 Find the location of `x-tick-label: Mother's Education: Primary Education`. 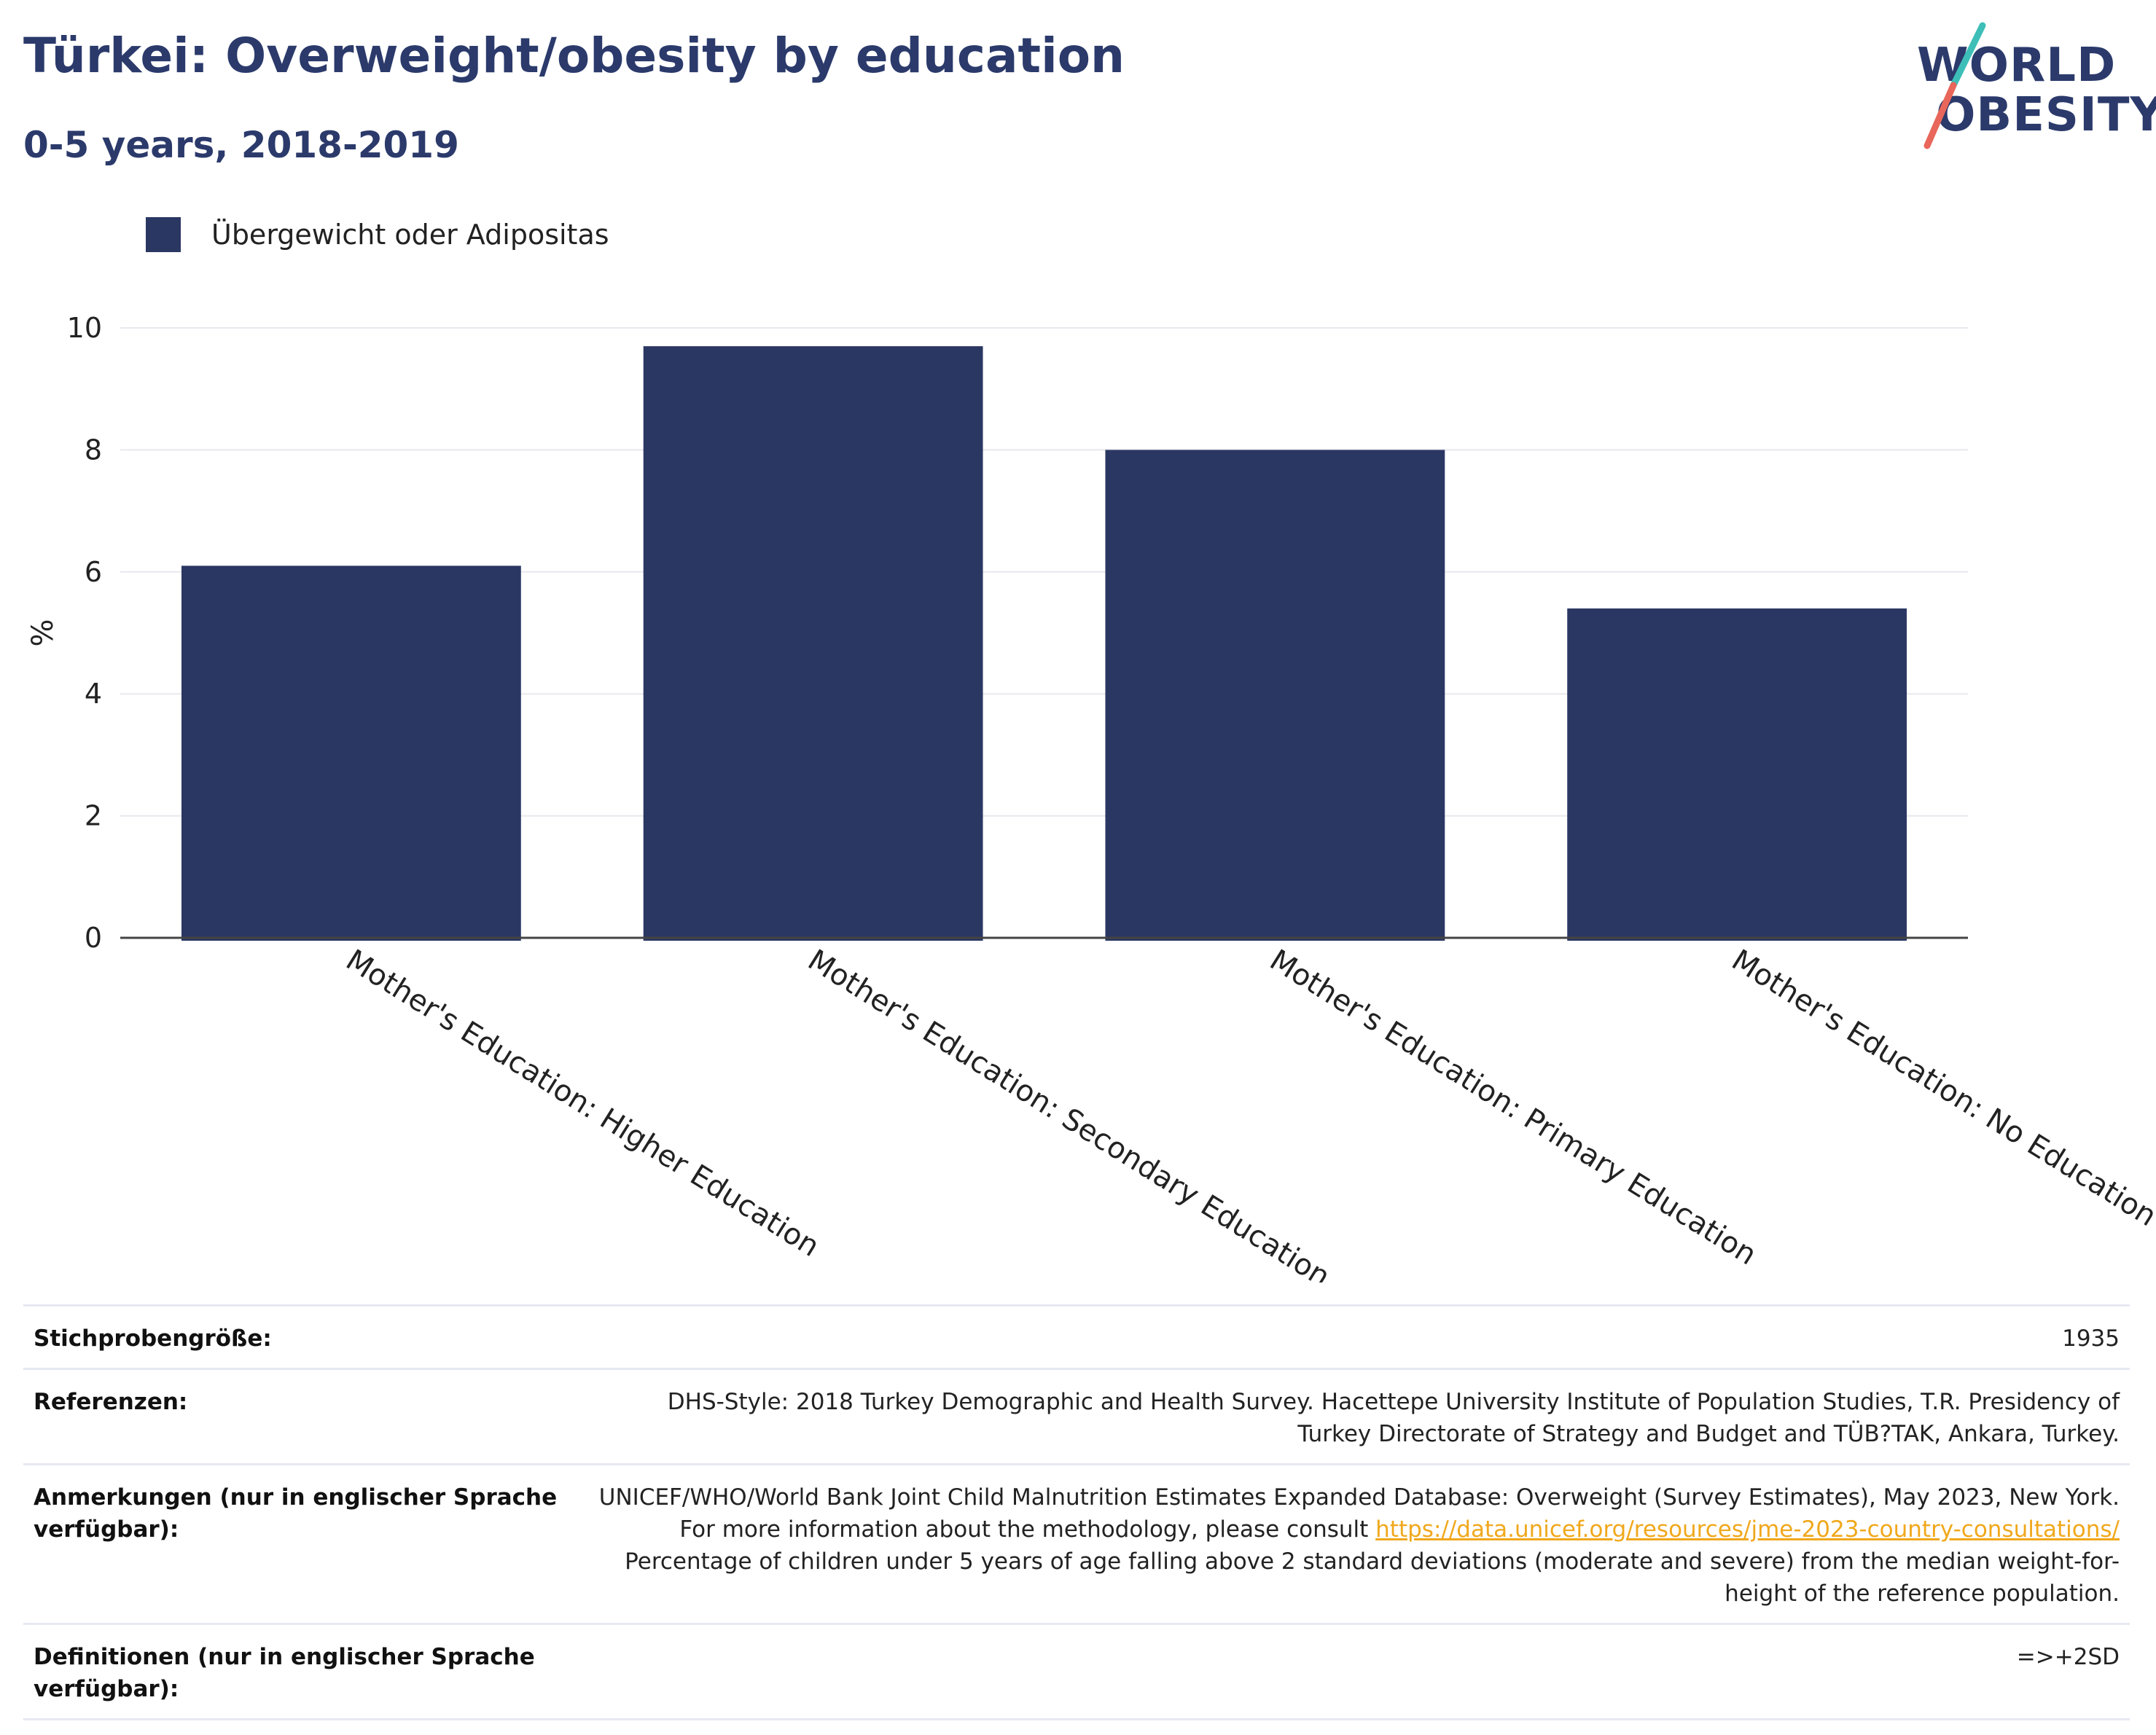

x-tick-label: Mother's Education: Primary Education is located at coordinates (1513, 1107).